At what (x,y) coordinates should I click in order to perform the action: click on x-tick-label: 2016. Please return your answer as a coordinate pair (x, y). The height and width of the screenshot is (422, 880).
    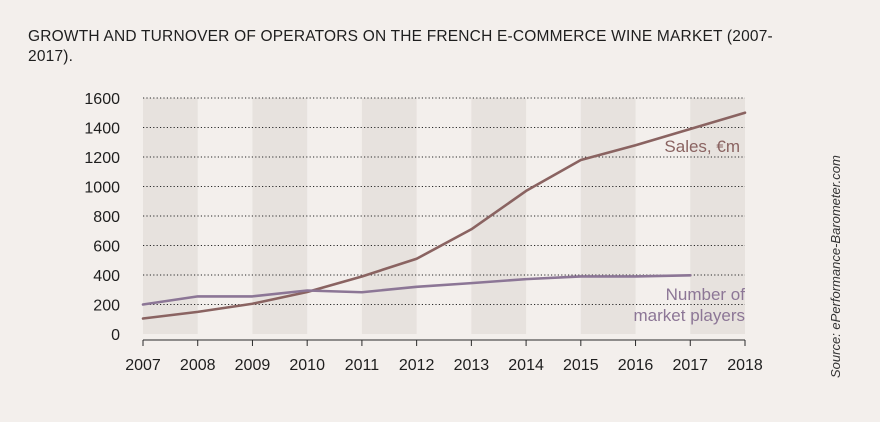
    Looking at the image, I should click on (636, 365).